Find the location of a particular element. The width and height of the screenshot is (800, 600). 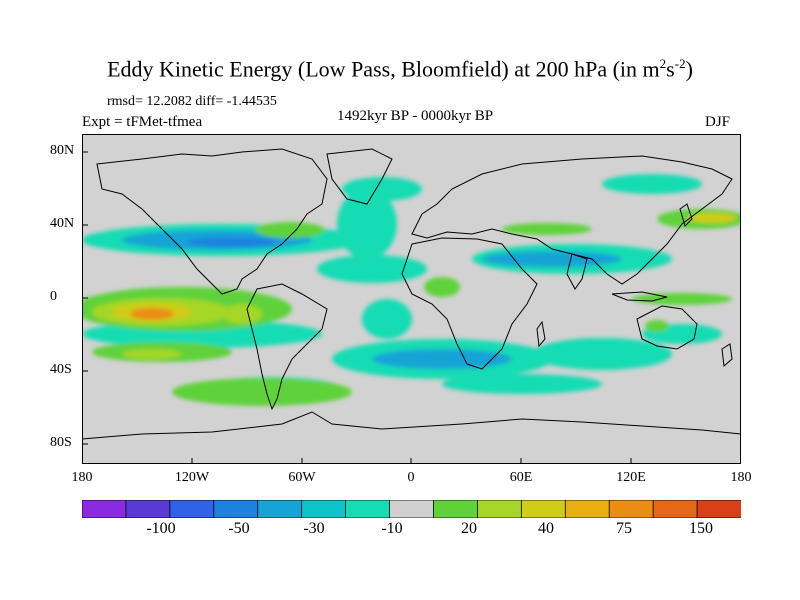

x-tick-label: 120E is located at coordinates (631, 477).